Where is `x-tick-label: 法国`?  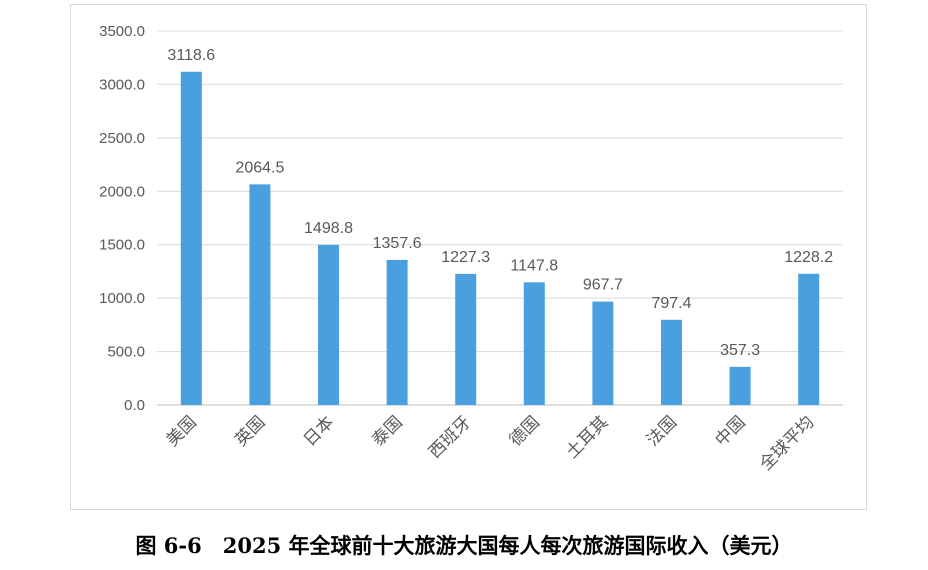
x-tick-label: 法国 is located at coordinates (662, 431).